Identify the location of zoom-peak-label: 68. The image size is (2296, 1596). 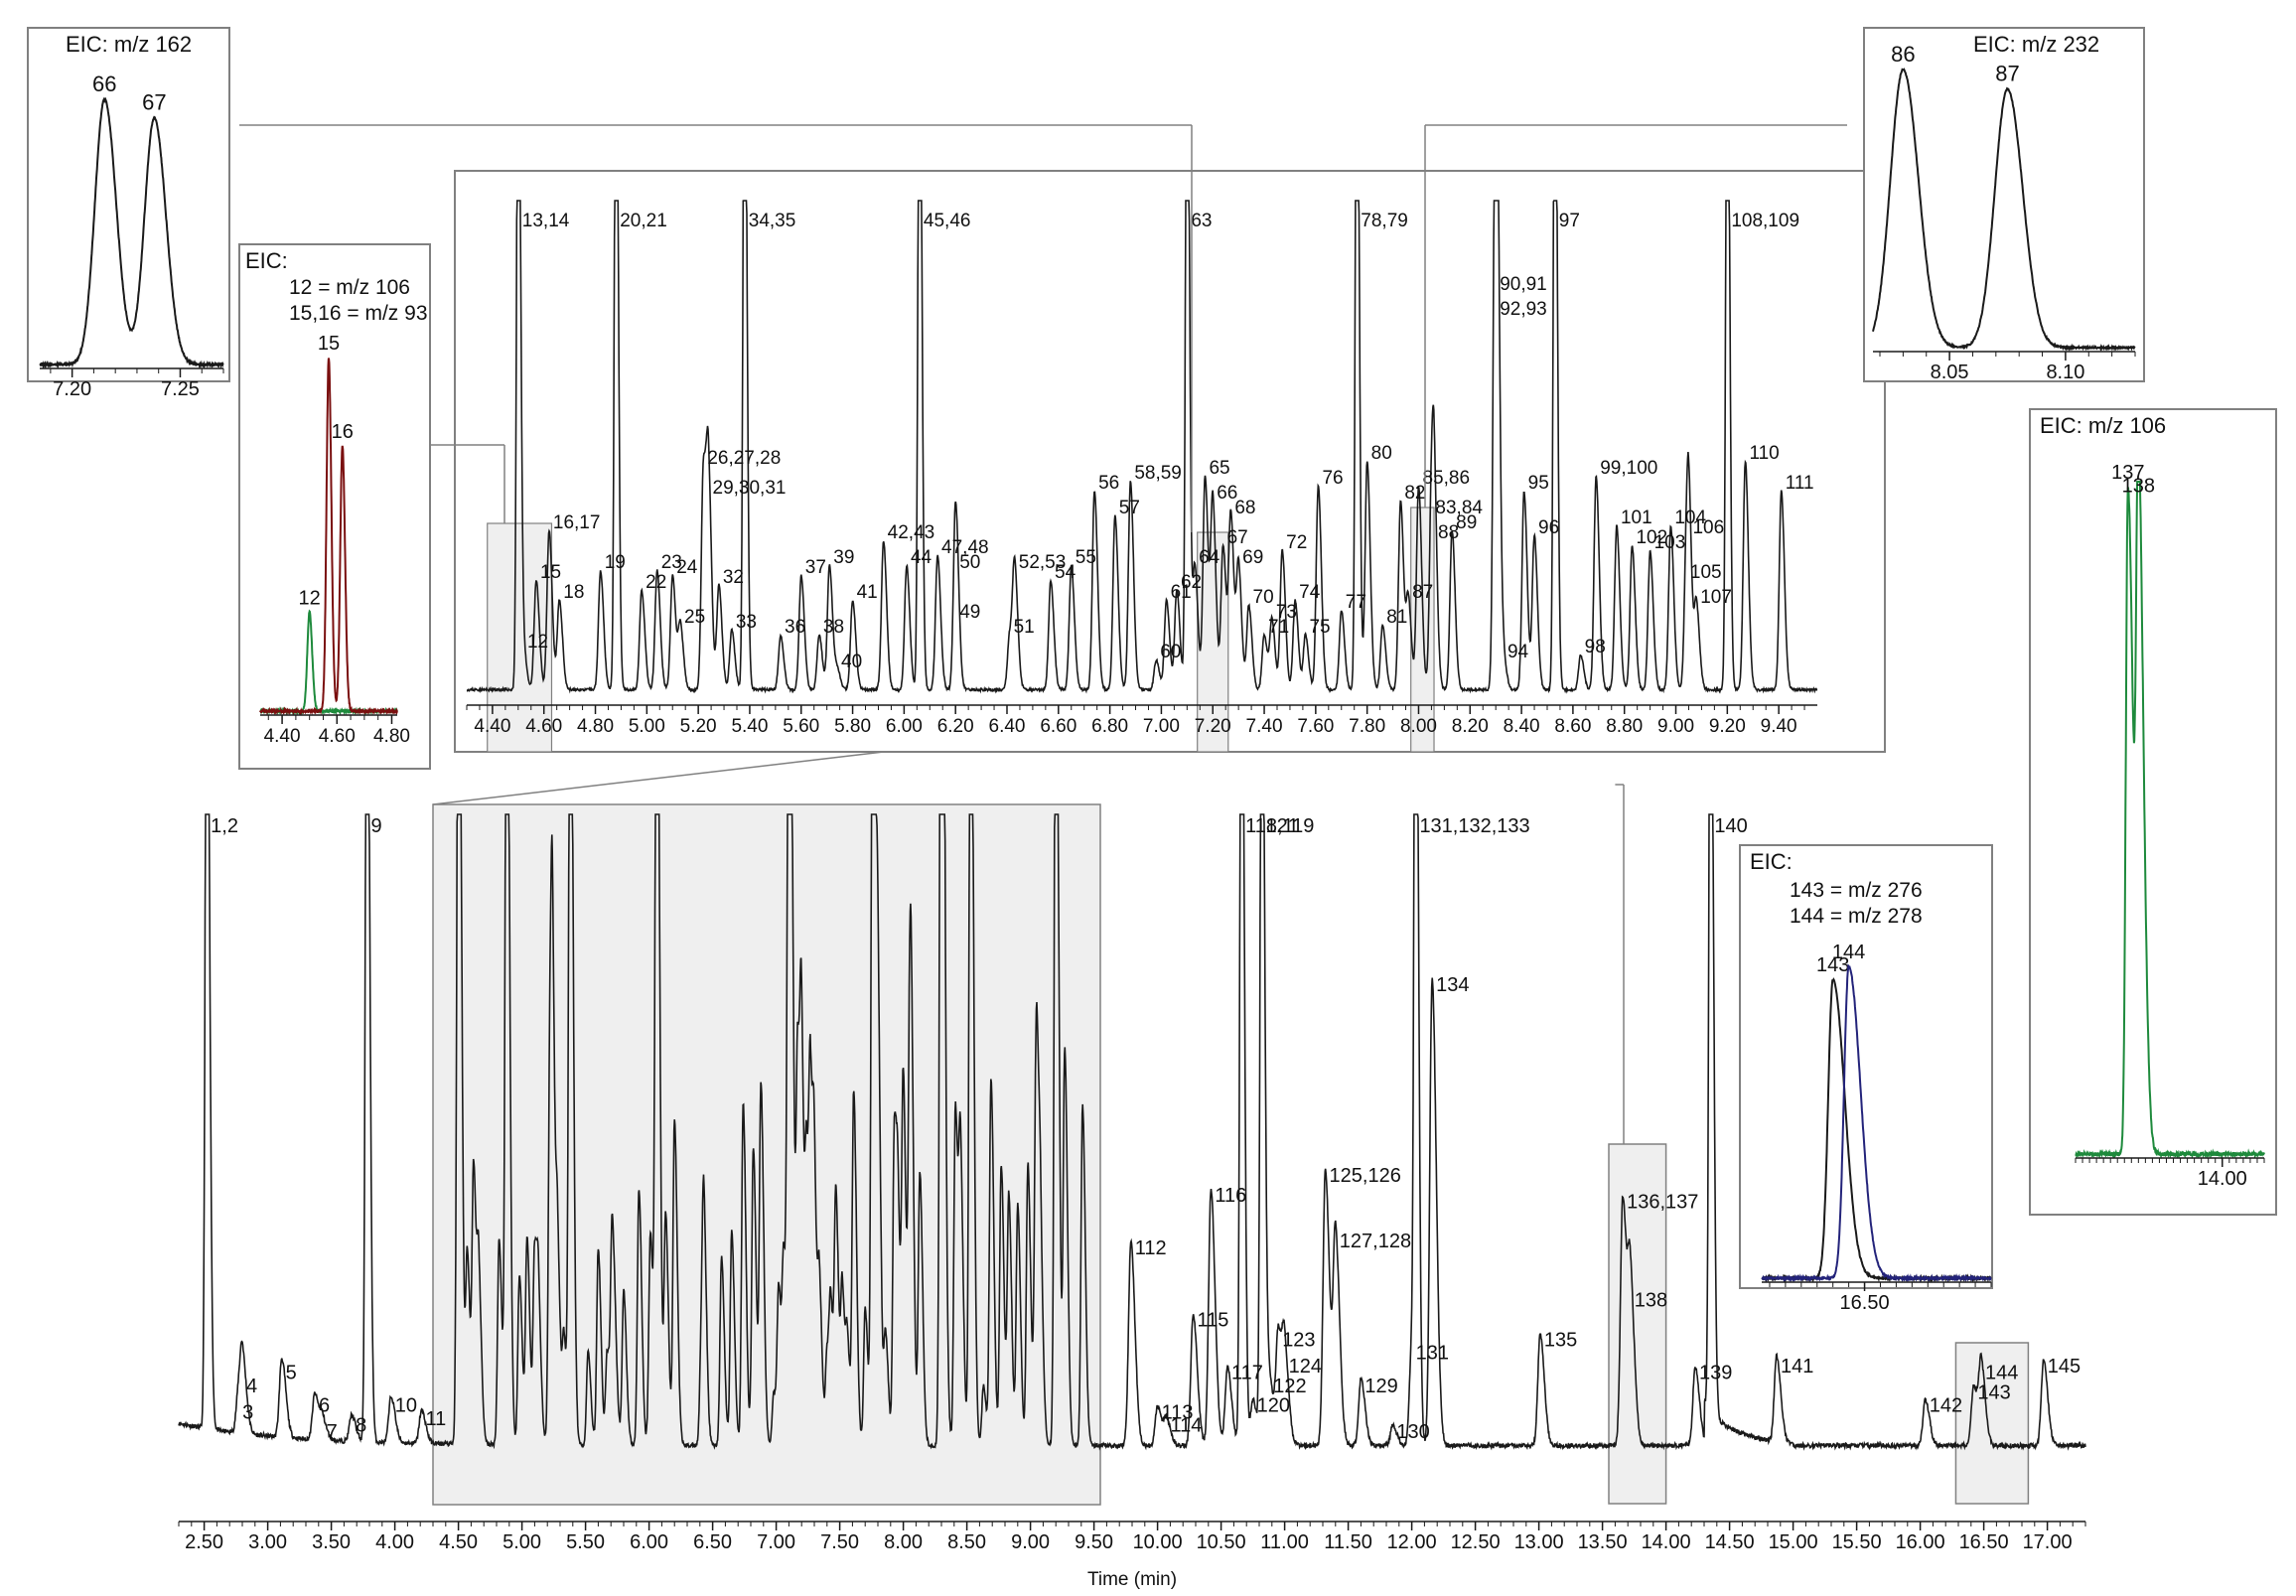
(1244, 508).